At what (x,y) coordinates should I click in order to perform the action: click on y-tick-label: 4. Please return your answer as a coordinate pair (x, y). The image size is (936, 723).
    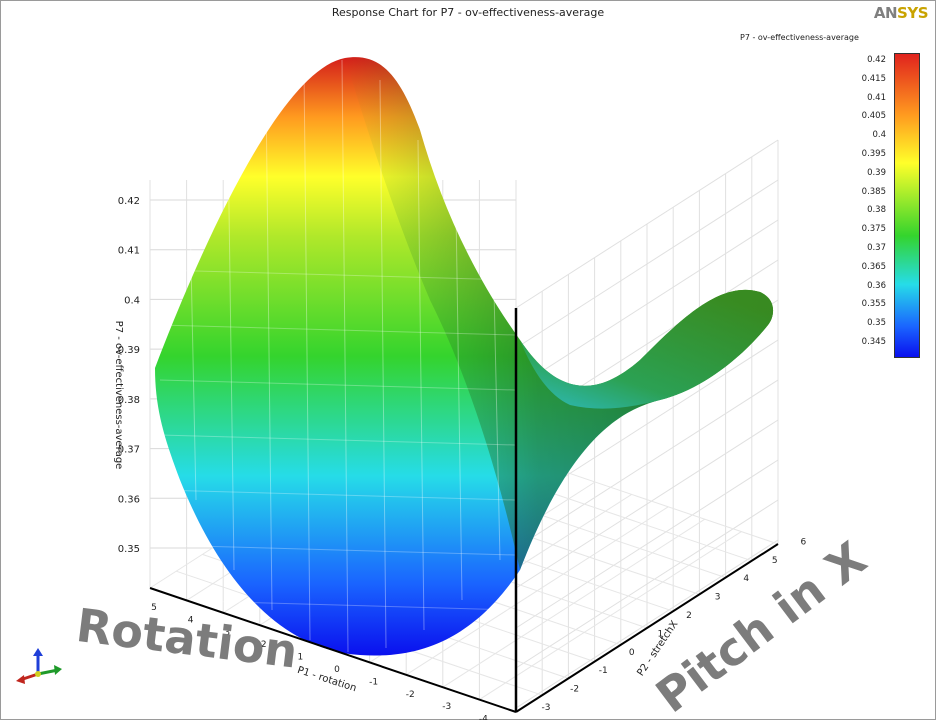
    Looking at the image, I should click on (746, 579).